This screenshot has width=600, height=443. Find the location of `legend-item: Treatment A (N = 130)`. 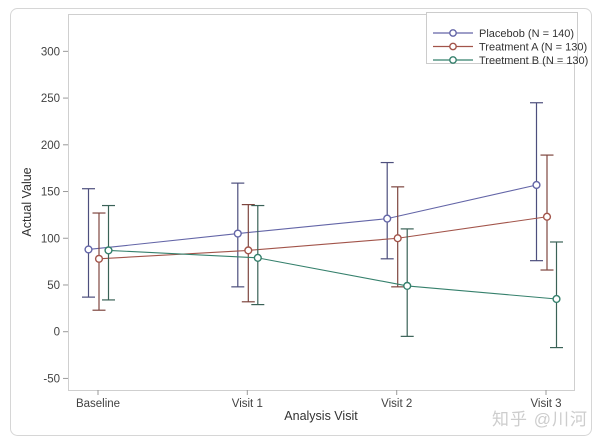

legend-item: Treatment A (N = 130) is located at coordinates (510, 47).